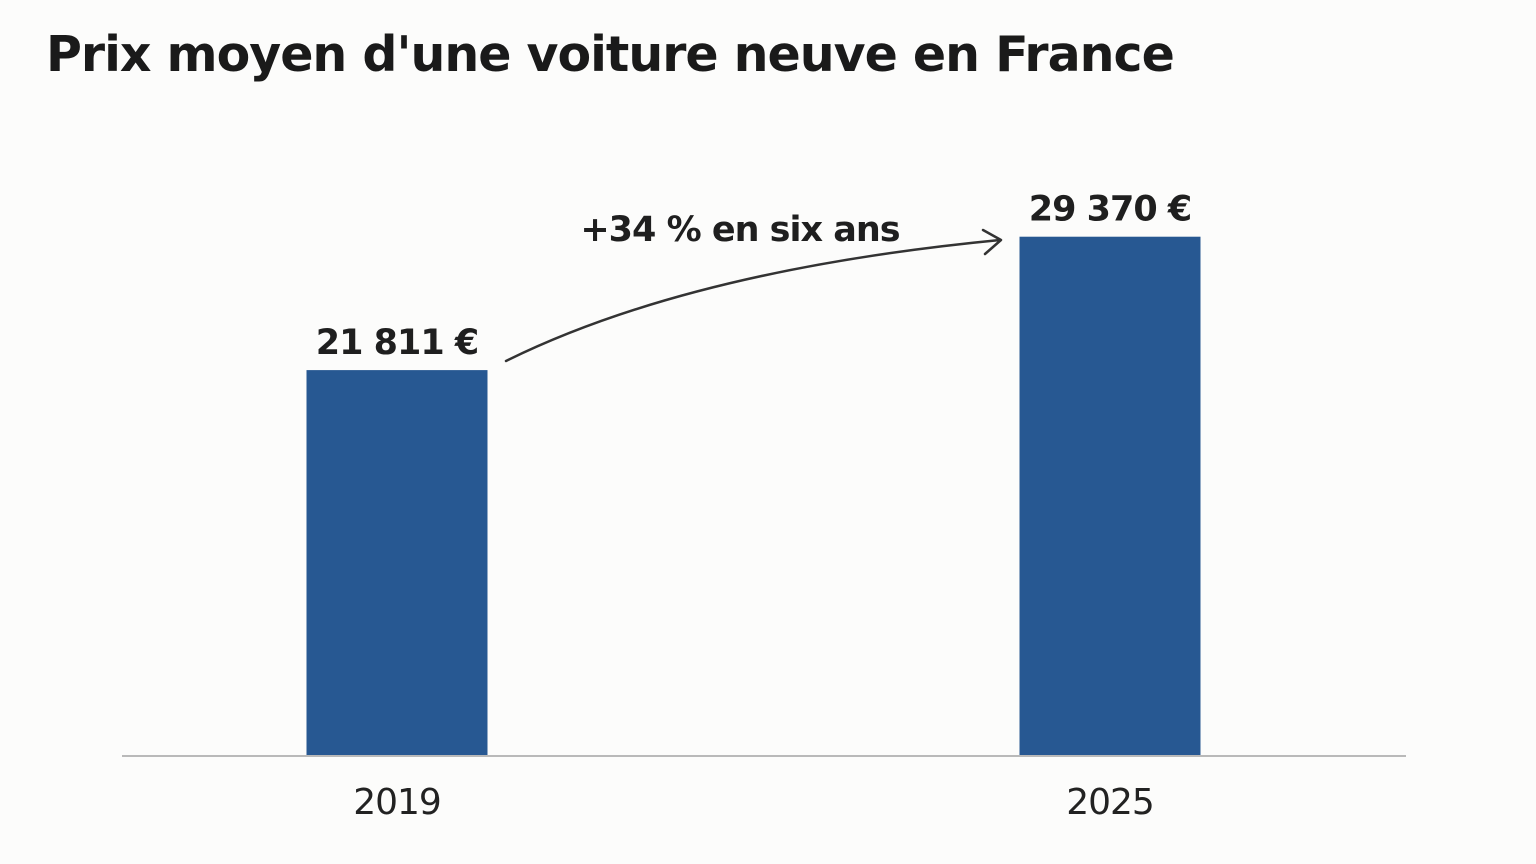  What do you see at coordinates (1110, 210) in the screenshot?
I see `value-label-2025: 29 370 €` at bounding box center [1110, 210].